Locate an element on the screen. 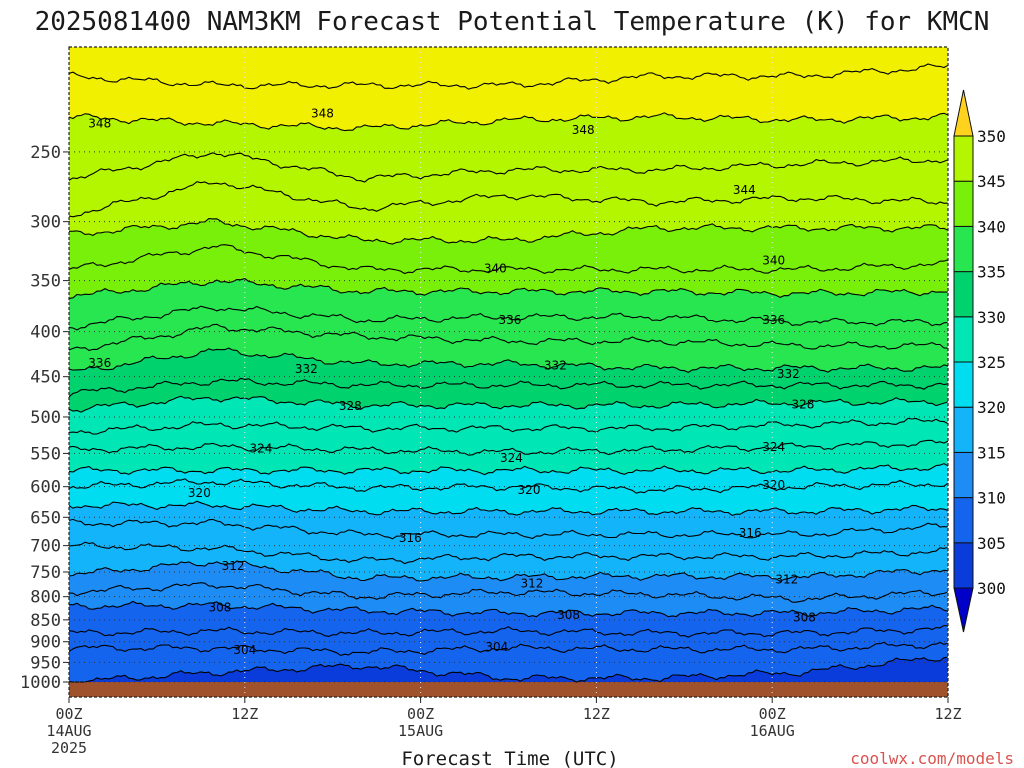 This screenshot has width=1024, height=768. x-tick-label: 2025 is located at coordinates (69, 748).